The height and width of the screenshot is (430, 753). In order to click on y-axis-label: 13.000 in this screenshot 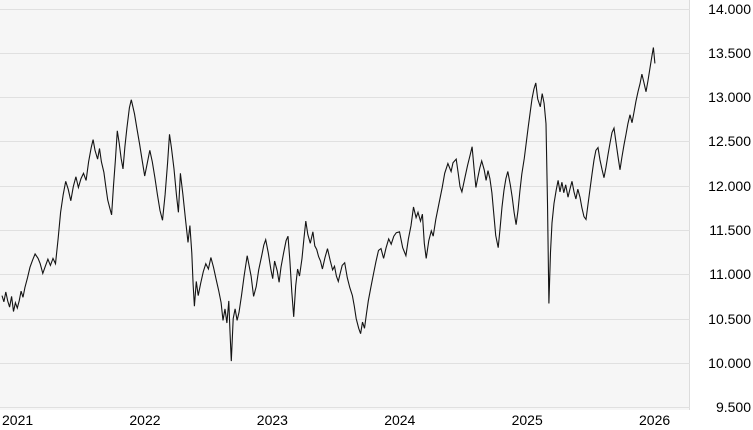, I will do `click(729, 97)`.